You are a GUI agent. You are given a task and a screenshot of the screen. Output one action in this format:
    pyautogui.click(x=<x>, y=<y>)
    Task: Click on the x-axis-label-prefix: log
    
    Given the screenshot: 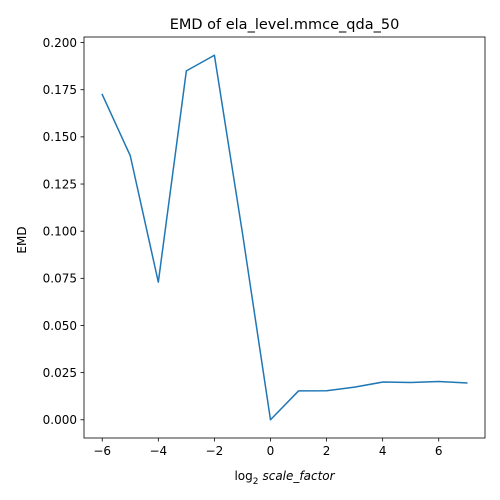 What is the action you would take?
    pyautogui.click(x=243, y=476)
    